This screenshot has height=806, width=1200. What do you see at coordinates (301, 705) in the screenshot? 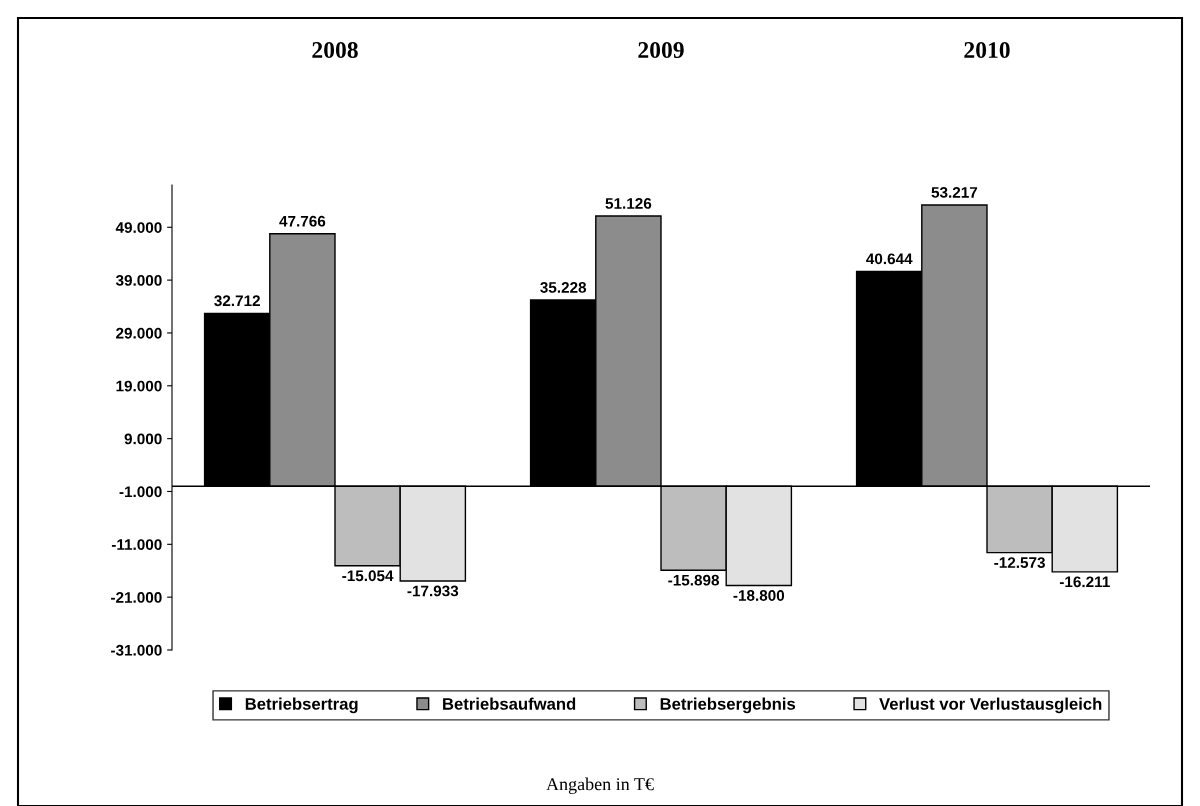
I see `legend-label: Betriebsertrag` at bounding box center [301, 705].